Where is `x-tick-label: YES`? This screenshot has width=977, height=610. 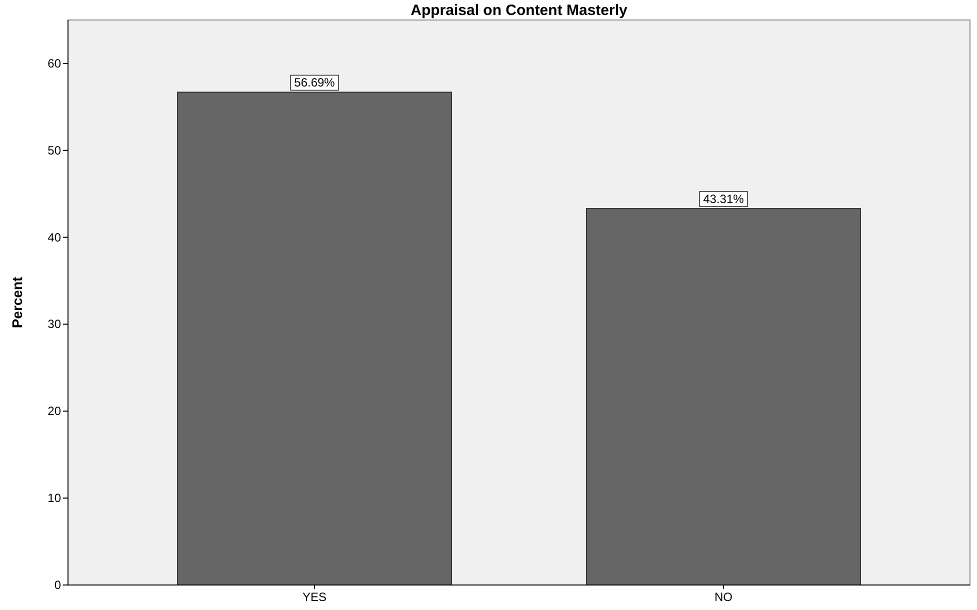 x-tick-label: YES is located at coordinates (314, 597).